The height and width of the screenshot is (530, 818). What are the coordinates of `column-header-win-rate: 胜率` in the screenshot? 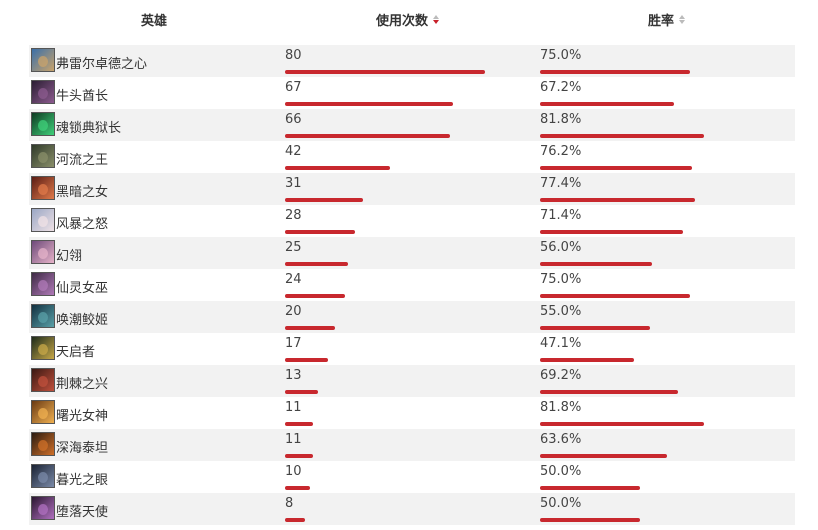 It's located at (667, 19).